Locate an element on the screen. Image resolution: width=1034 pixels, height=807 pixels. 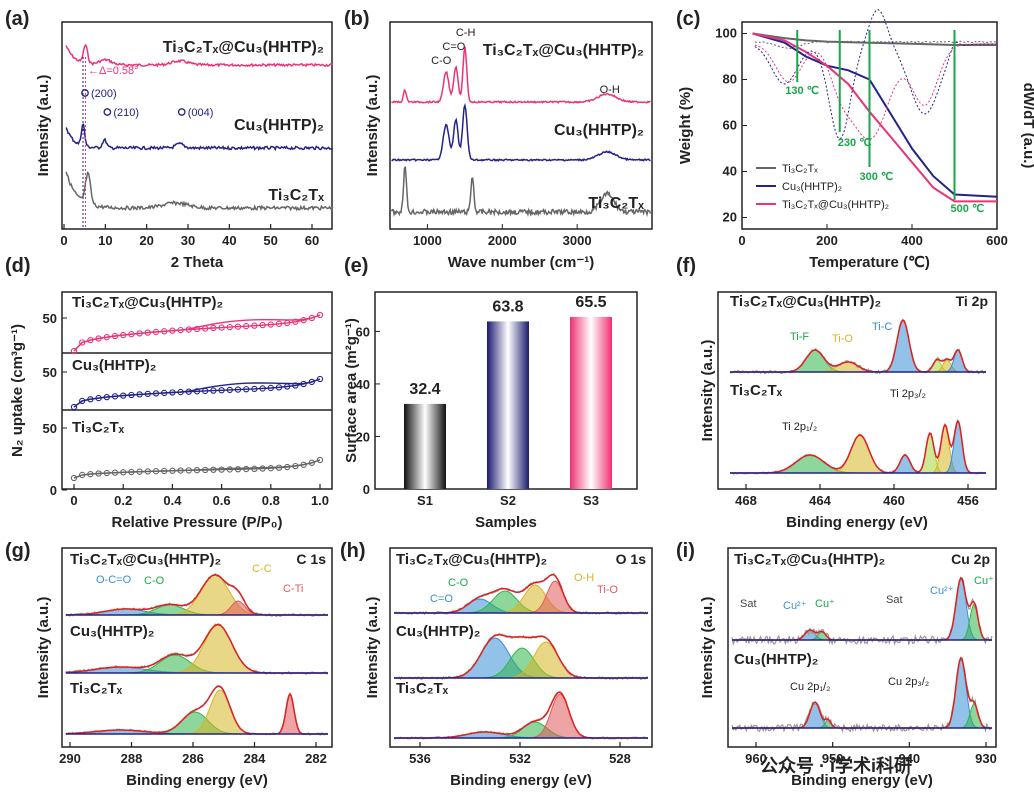
x-tick-label: 290 is located at coordinates (70, 758).